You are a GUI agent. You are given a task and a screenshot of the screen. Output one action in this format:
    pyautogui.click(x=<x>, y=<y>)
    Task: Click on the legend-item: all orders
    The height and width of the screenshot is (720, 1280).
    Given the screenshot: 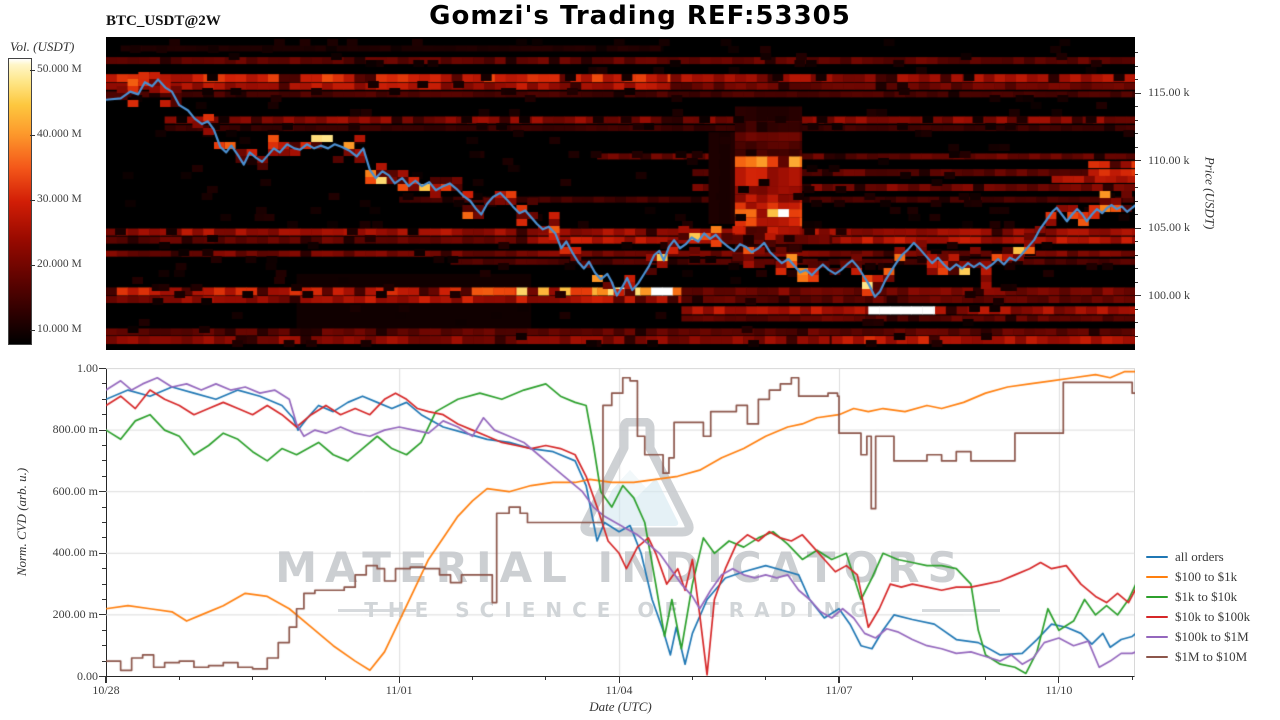 What is the action you would take?
    pyautogui.click(x=1198, y=557)
    